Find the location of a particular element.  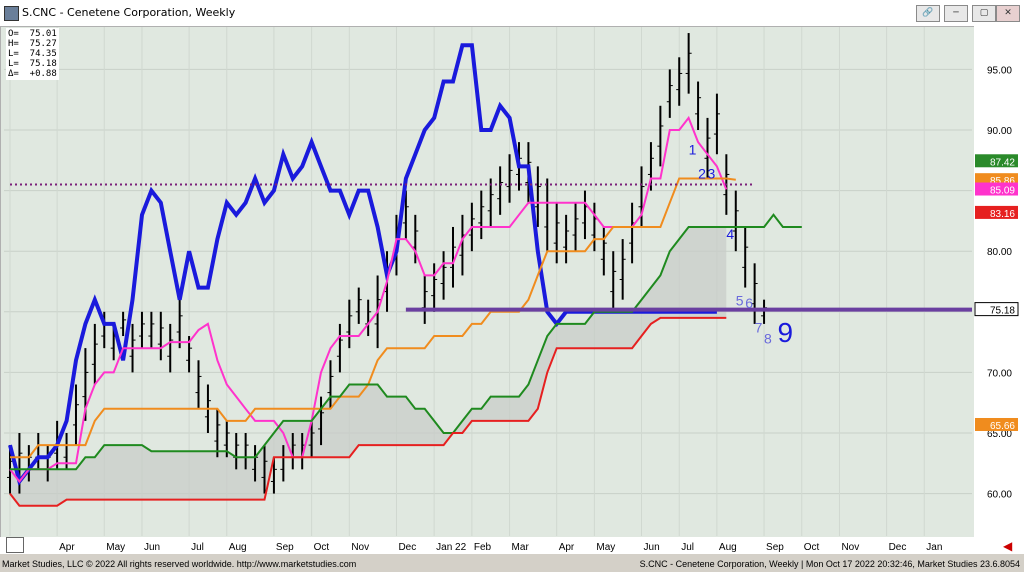

price-badge-label-4: 75.18 is located at coordinates (1002, 311).